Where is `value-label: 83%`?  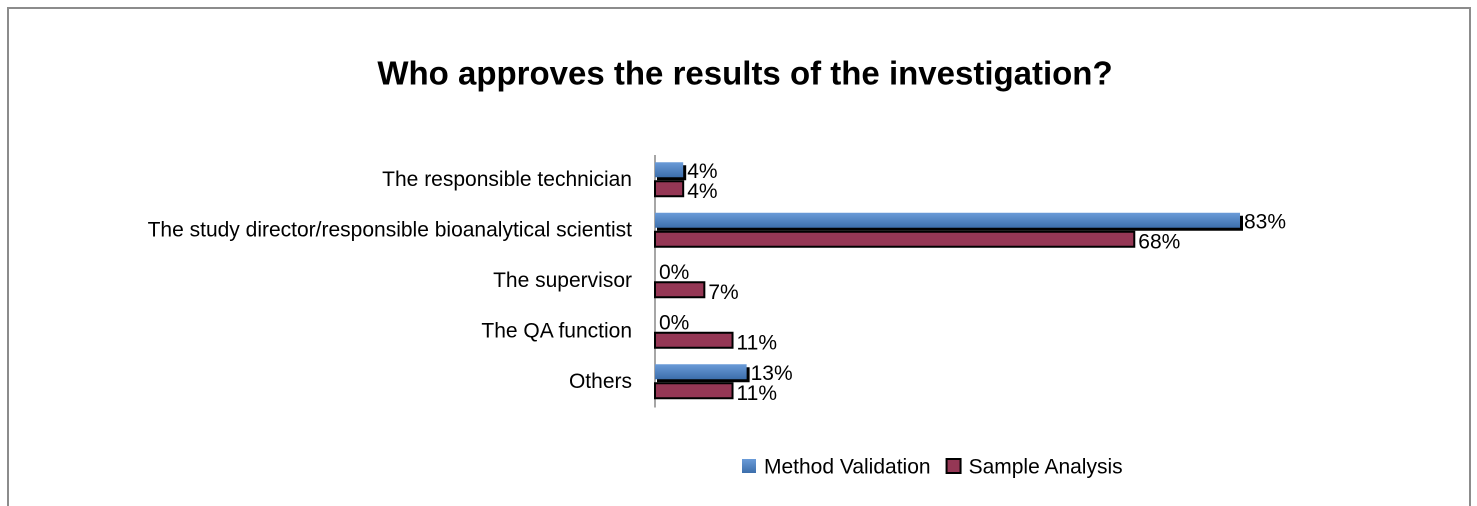
value-label: 83% is located at coordinates (1265, 221).